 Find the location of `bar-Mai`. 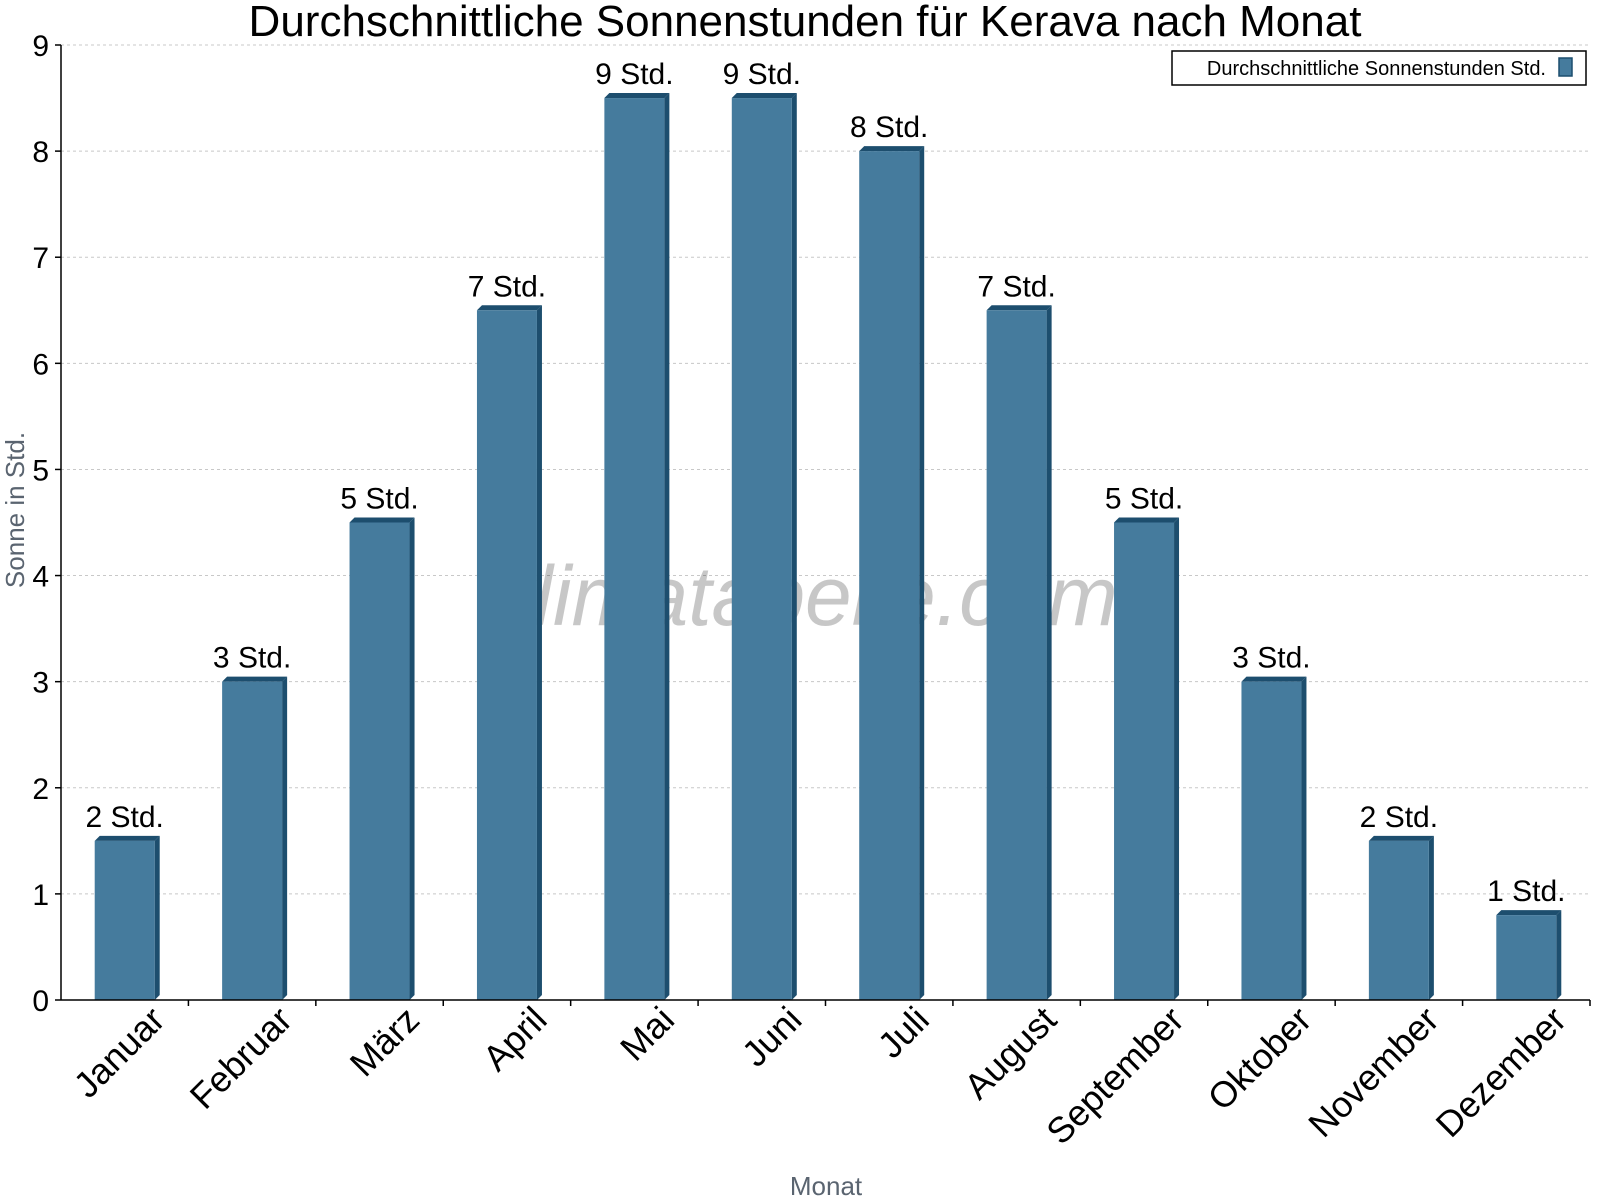

bar-Mai is located at coordinates (637, 547).